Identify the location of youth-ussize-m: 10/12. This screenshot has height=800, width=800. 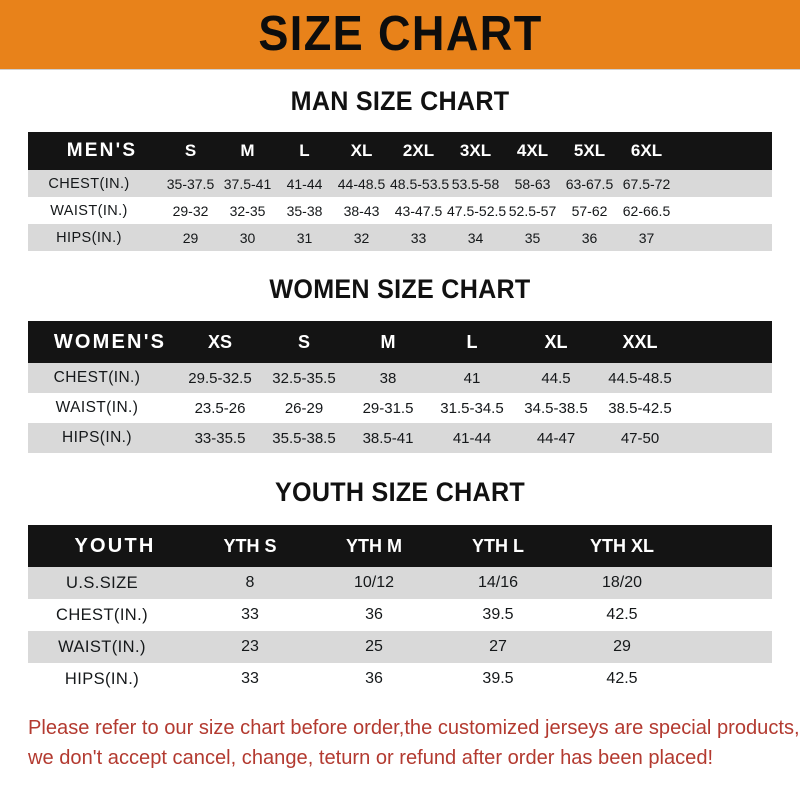
(374, 582).